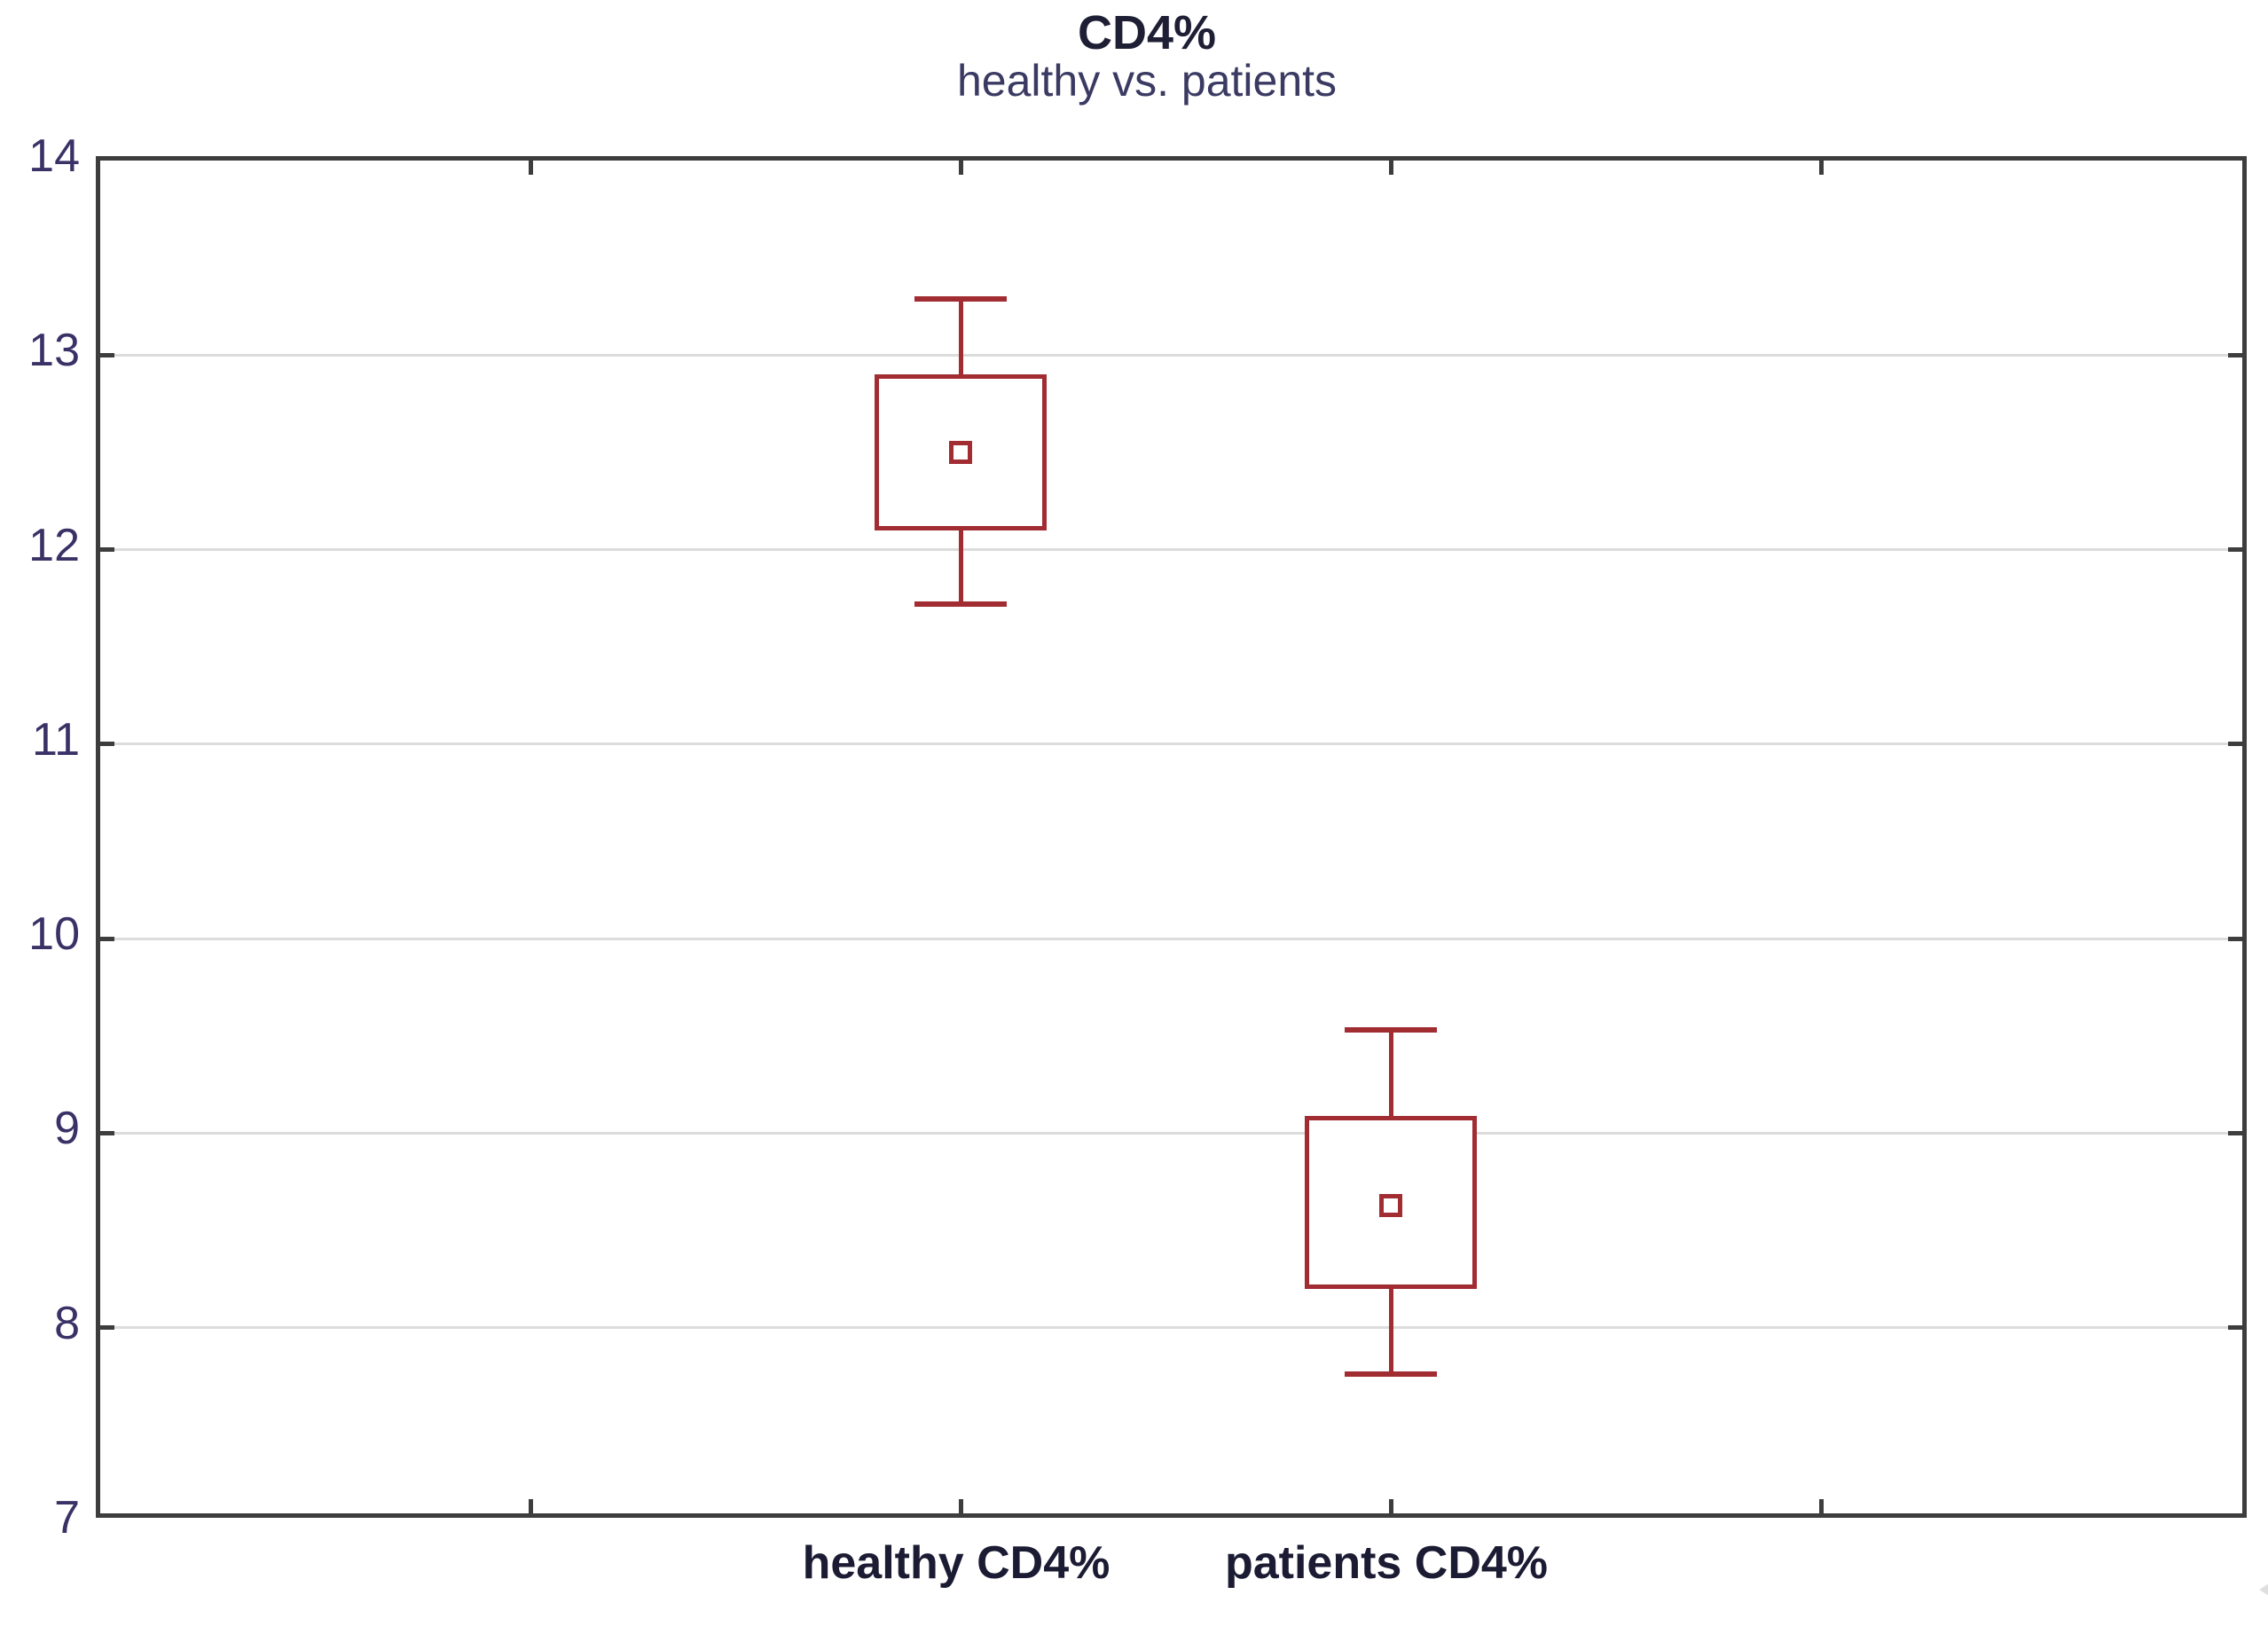 The width and height of the screenshot is (2268, 1634). I want to click on x-axis-category-label: patients CD4%, so click(1386, 1563).